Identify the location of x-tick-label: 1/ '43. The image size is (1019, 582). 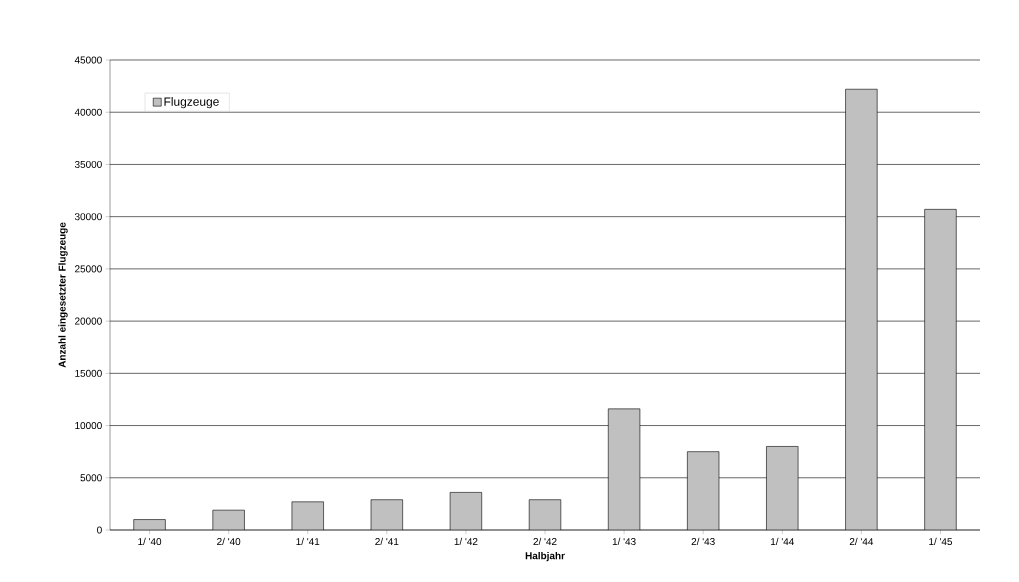
(624, 541).